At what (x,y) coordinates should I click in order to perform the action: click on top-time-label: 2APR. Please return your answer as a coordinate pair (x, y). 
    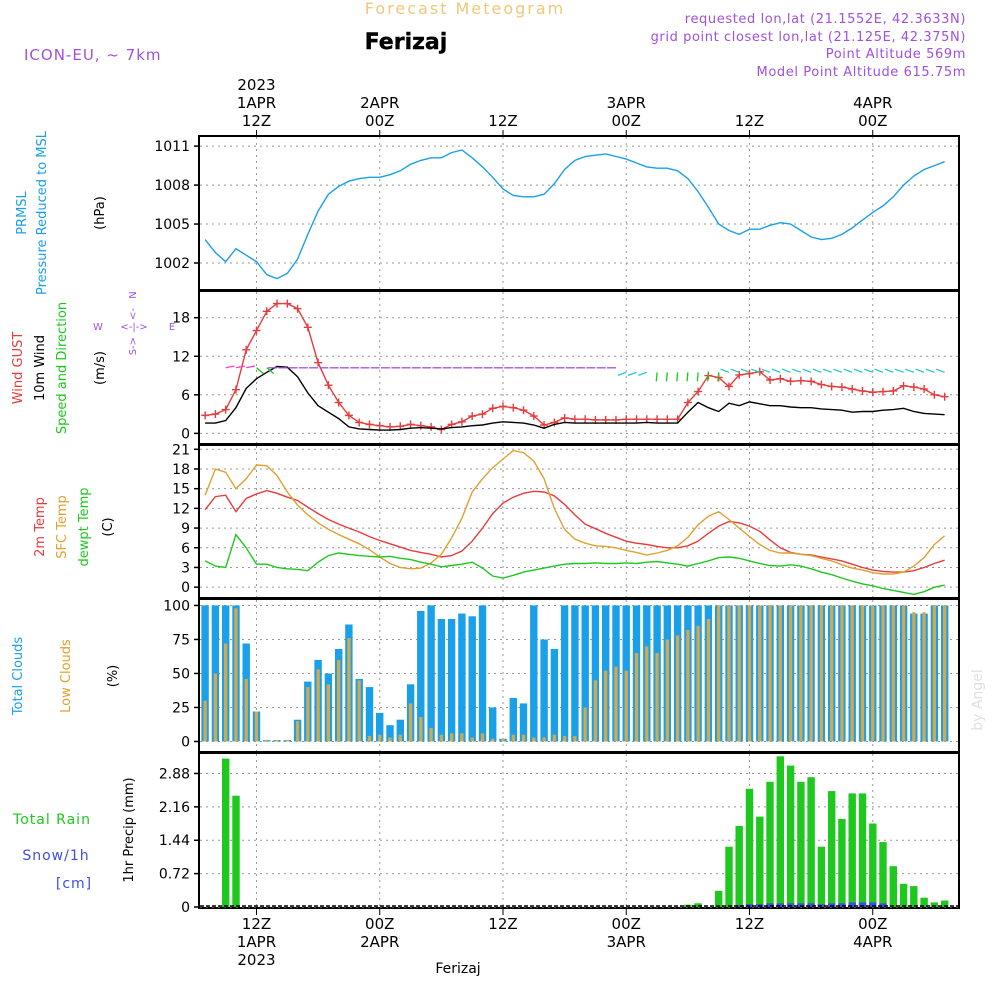
    Looking at the image, I should click on (379, 103).